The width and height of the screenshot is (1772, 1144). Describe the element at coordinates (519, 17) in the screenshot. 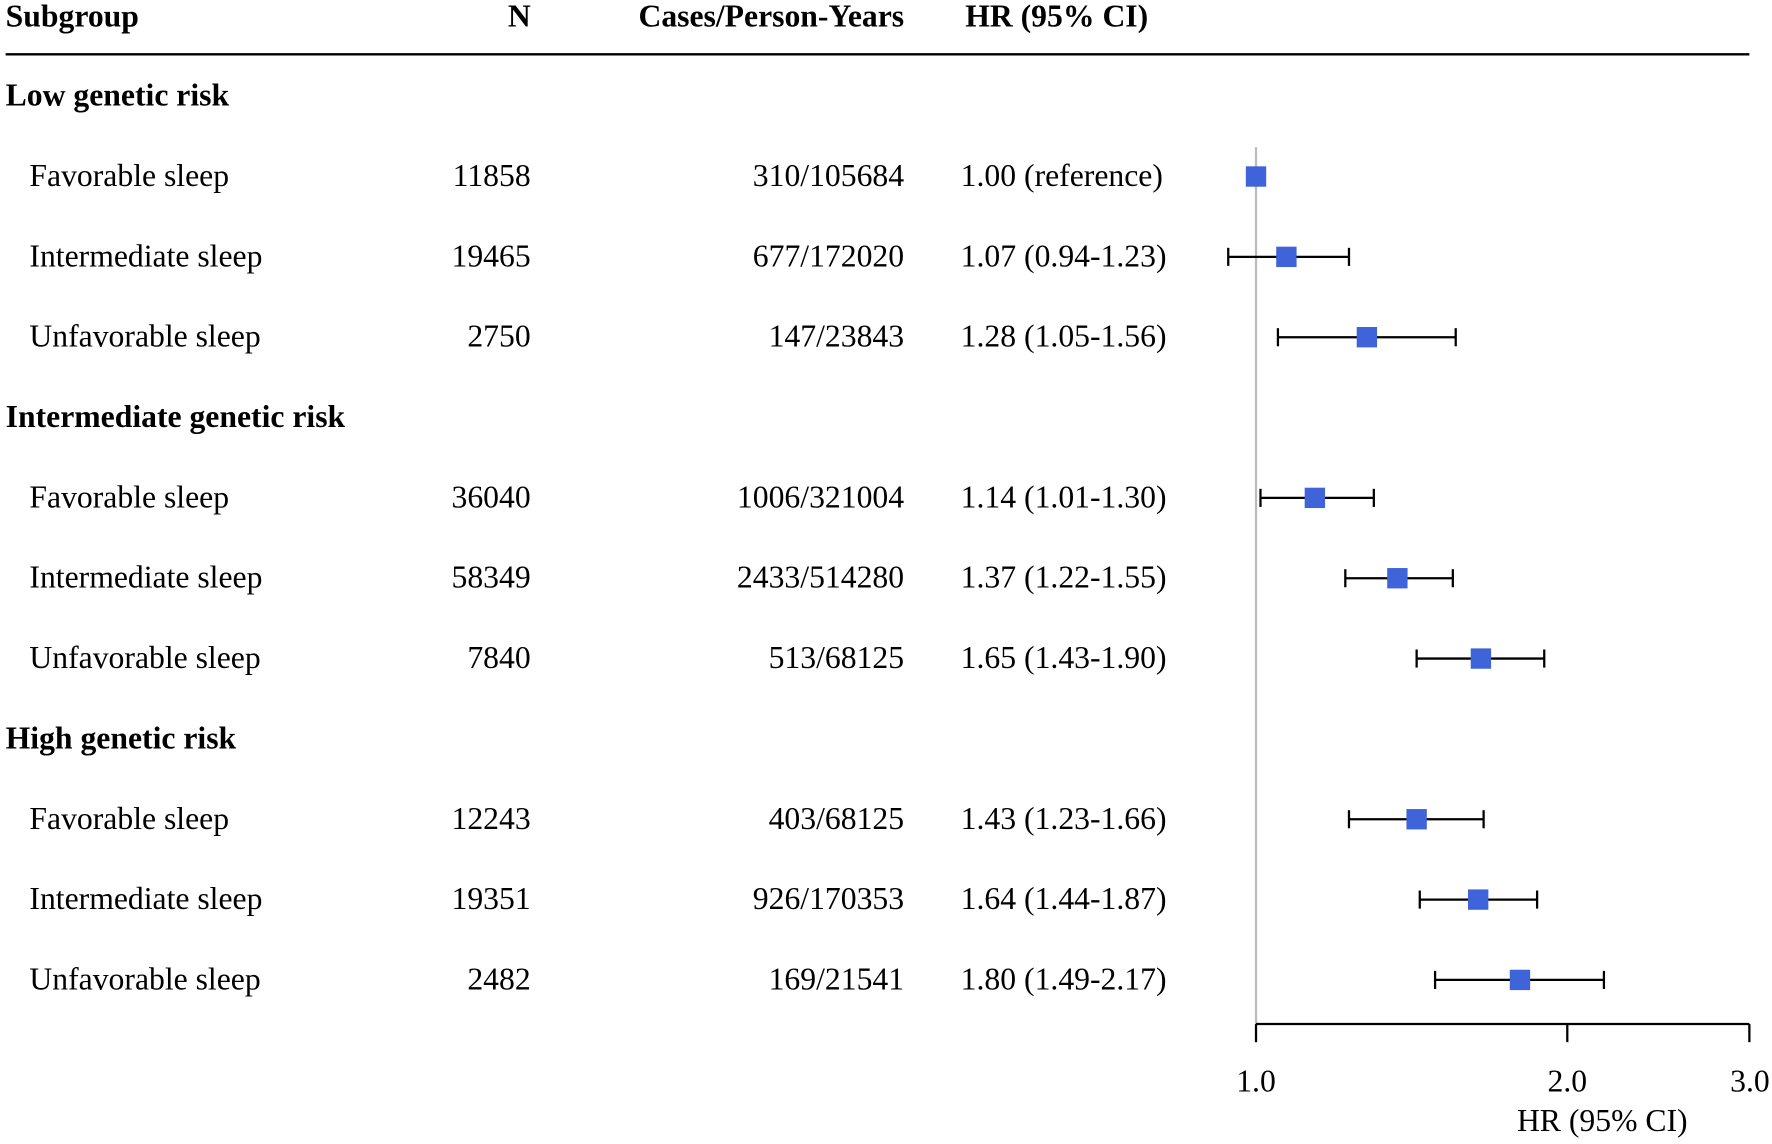

I see `column-header: N` at that location.